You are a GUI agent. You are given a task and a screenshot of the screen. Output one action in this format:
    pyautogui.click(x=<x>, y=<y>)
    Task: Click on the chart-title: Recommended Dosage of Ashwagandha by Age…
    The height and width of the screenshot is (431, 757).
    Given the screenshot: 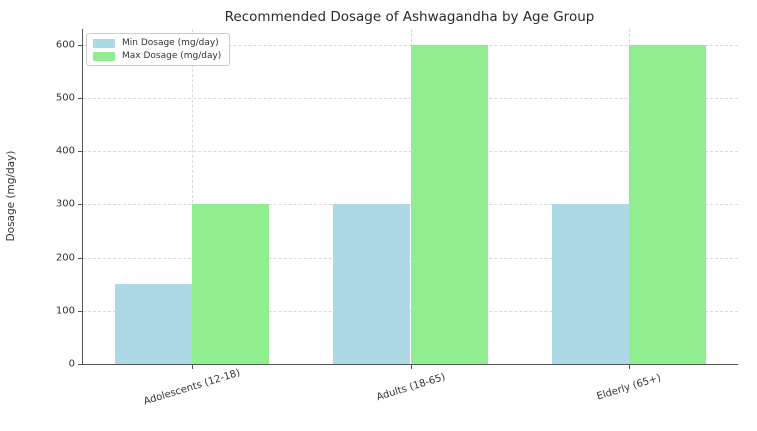 What is the action you would take?
    pyautogui.click(x=409, y=17)
    